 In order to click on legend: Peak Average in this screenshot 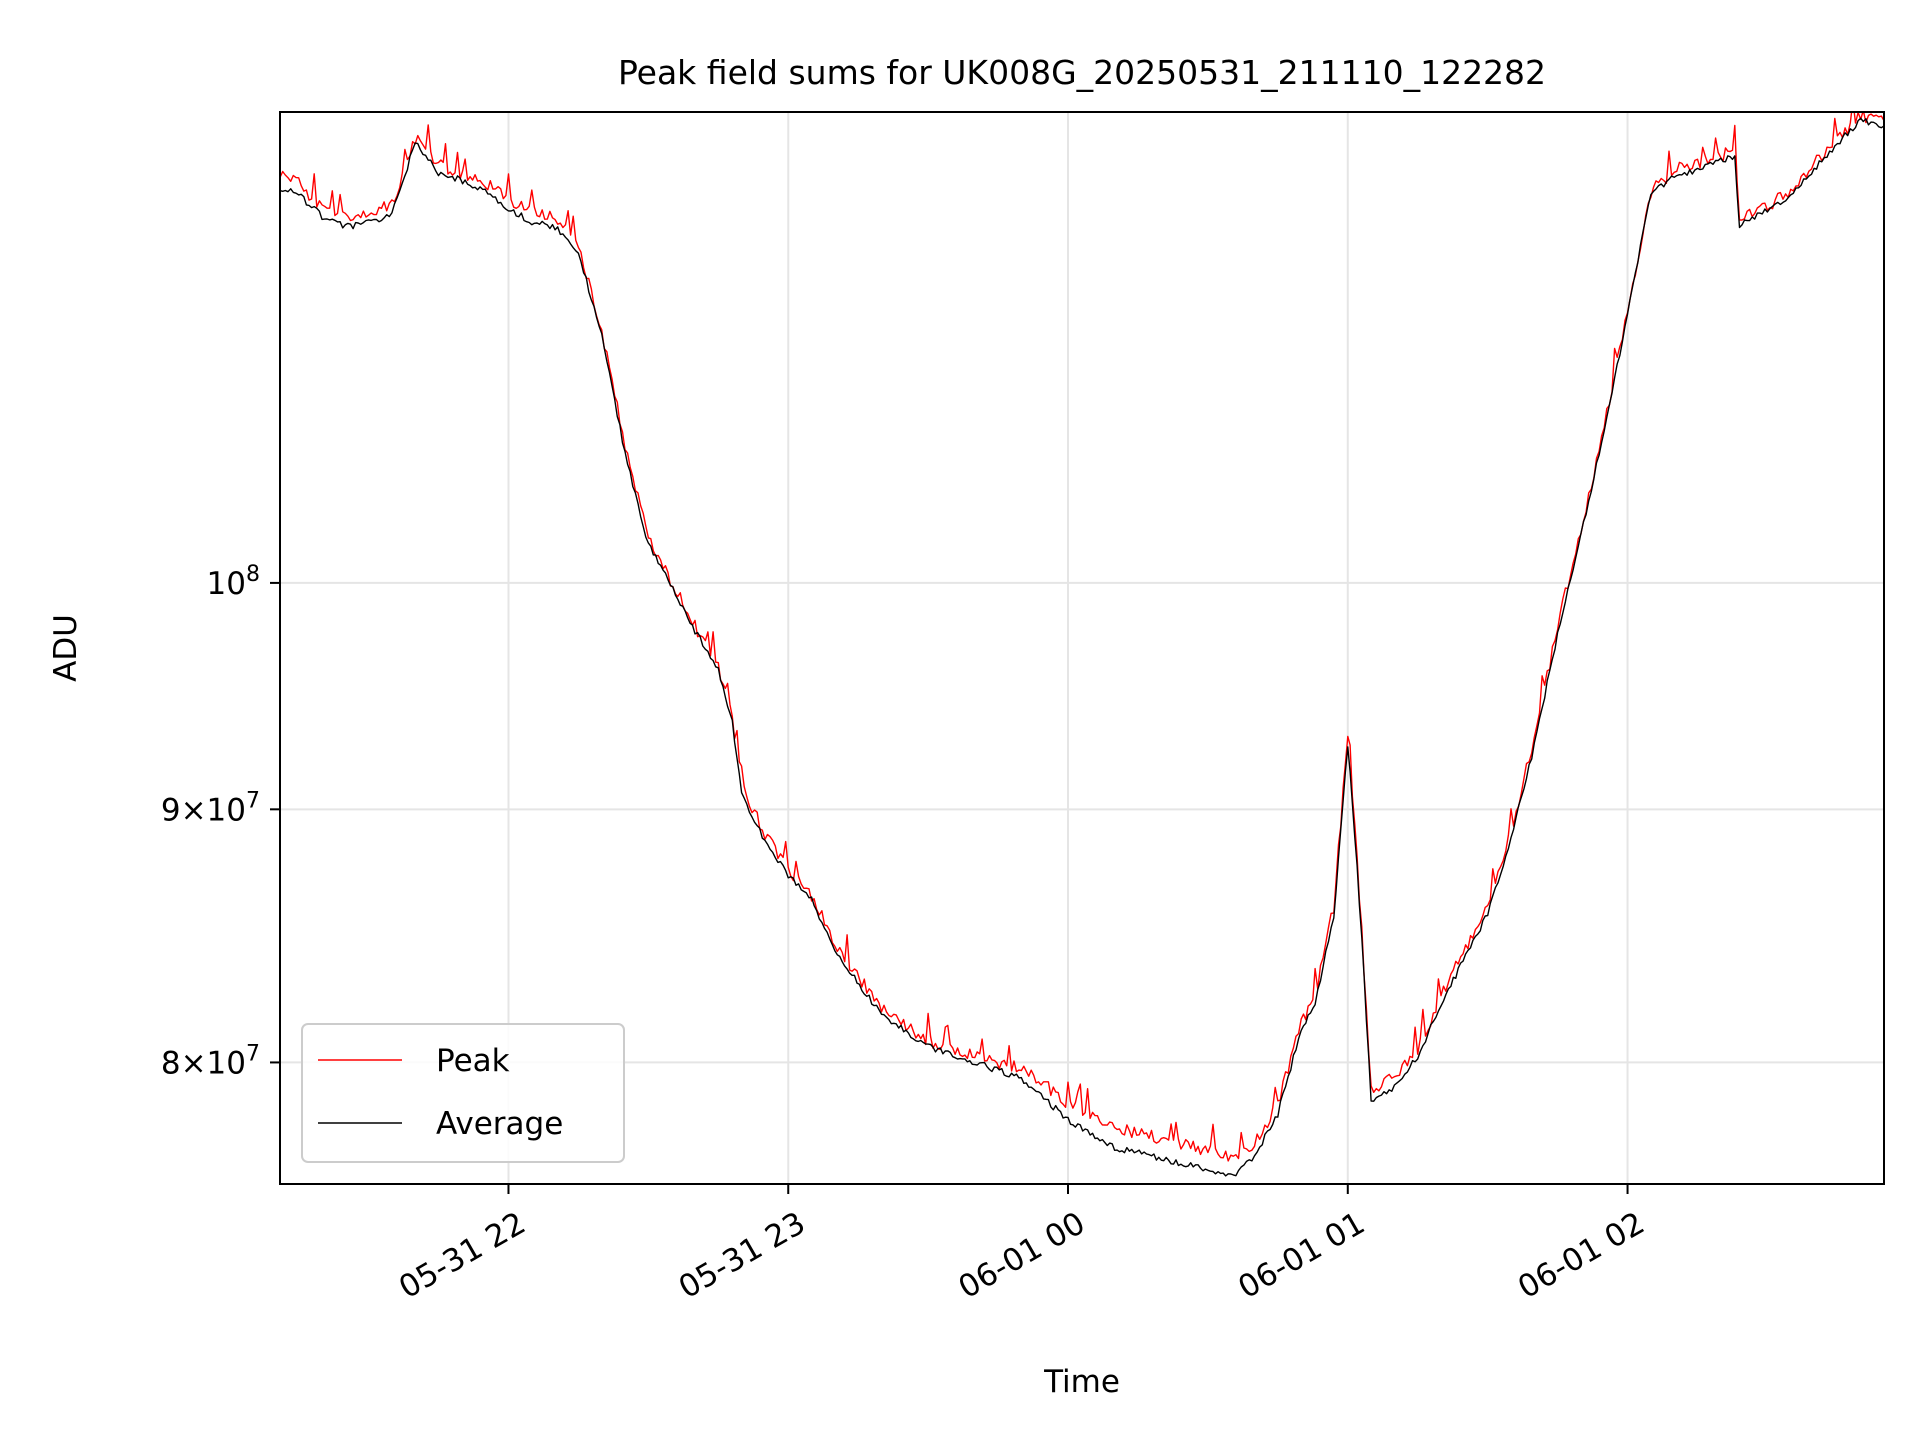, I will do `click(463, 1093)`.